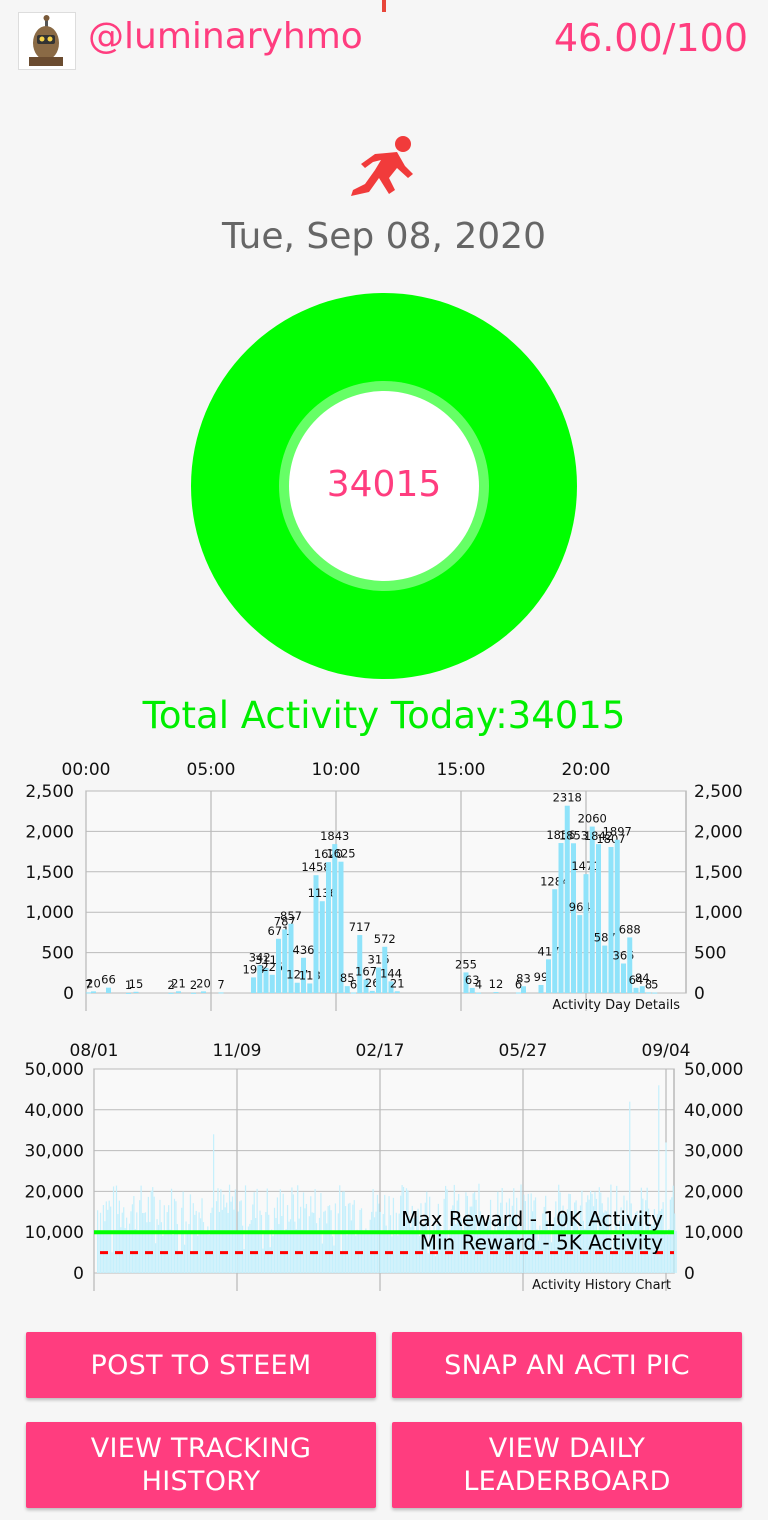  Describe the element at coordinates (178, 983) in the screenshot. I see `bar-value-label: 21` at that location.